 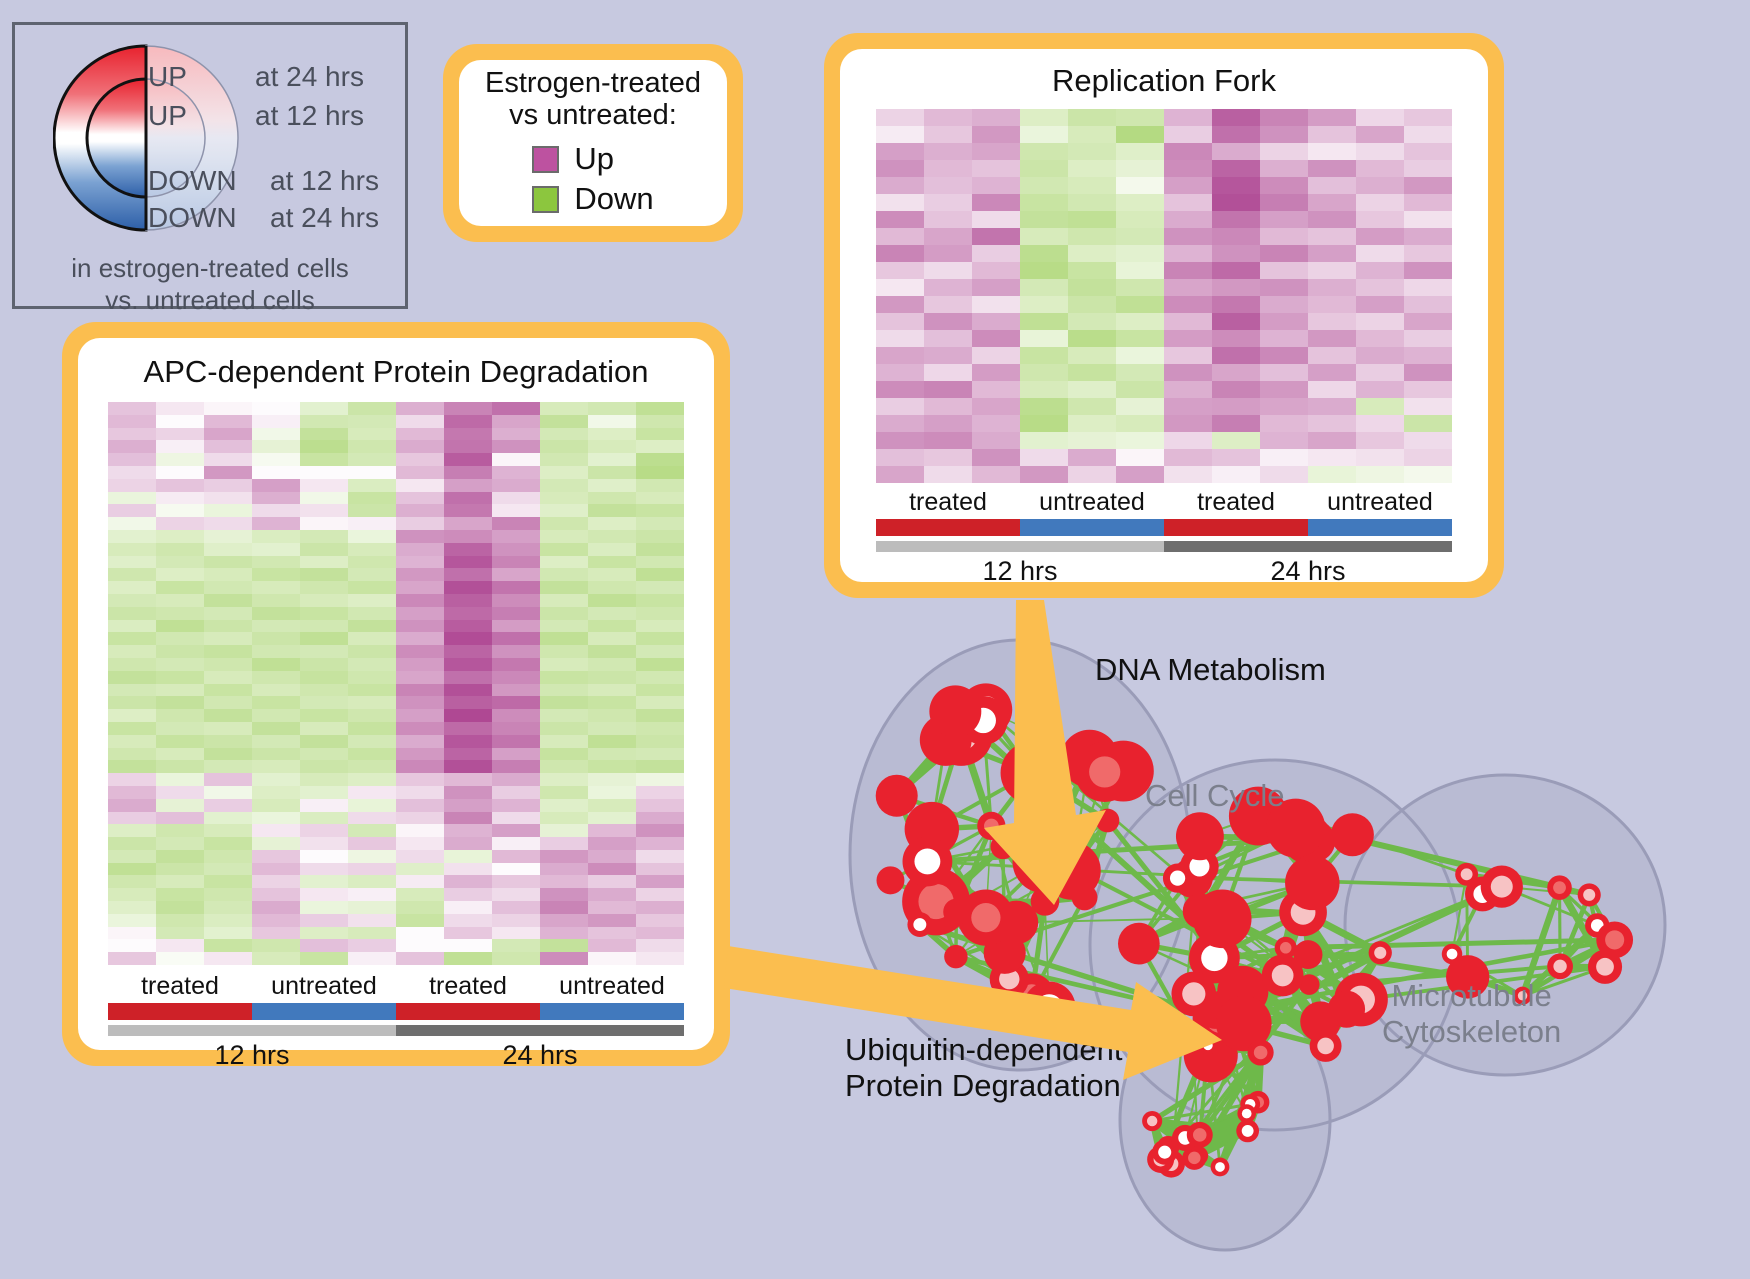 I want to click on cluster-halo-microtubule, so click(x=1505, y=925).